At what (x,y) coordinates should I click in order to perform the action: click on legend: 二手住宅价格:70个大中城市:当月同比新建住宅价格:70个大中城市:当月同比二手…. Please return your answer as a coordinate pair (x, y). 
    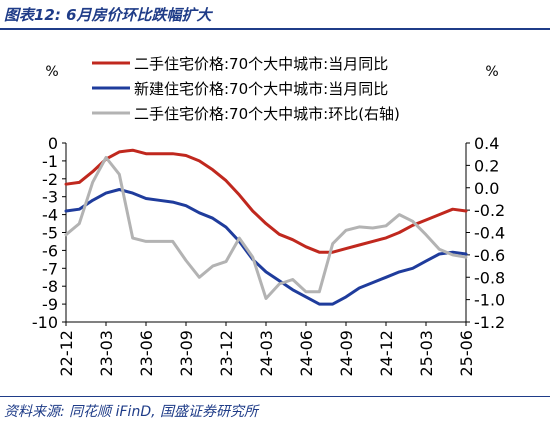
    Looking at the image, I should click on (246, 89).